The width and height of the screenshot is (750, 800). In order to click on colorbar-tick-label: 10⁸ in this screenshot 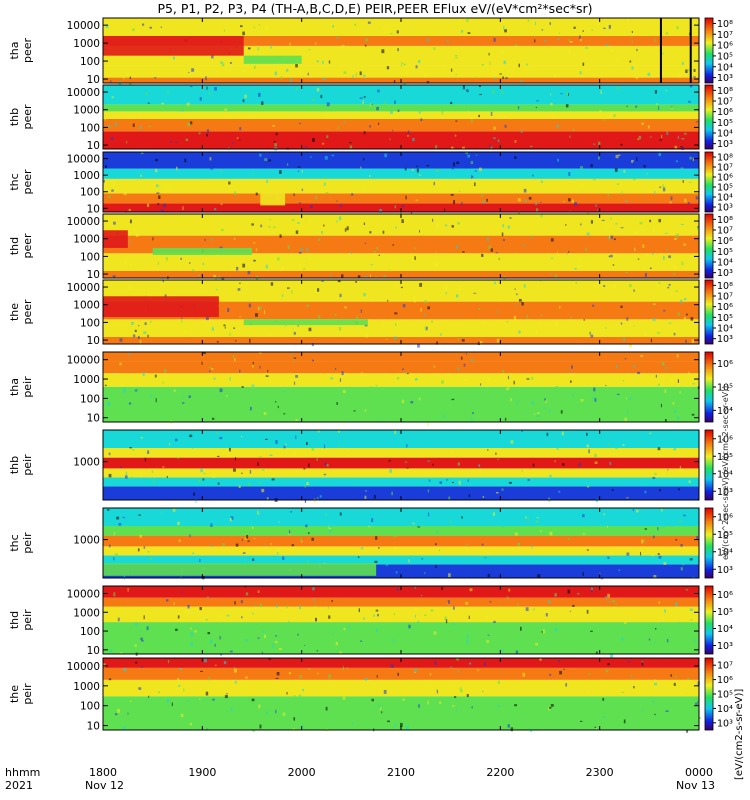, I will do `click(725, 158)`.